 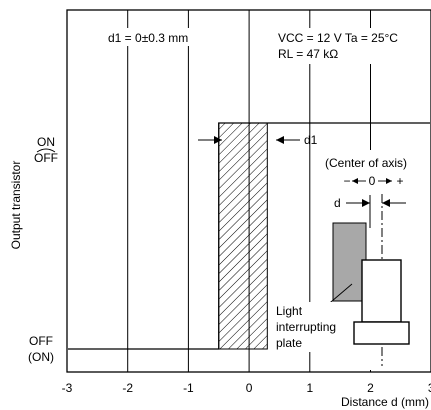 I want to click on d1-dimension, so click(x=249, y=140).